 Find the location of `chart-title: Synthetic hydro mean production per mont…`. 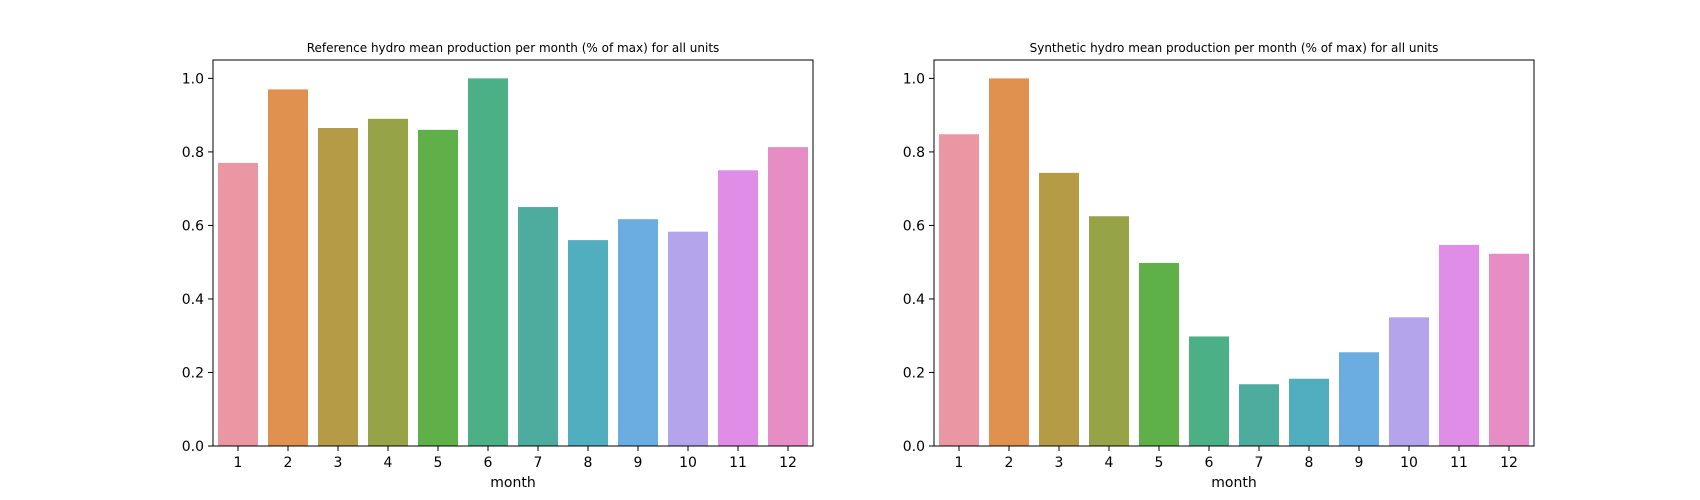

chart-title: Synthetic hydro mean production per mont… is located at coordinates (1234, 48).